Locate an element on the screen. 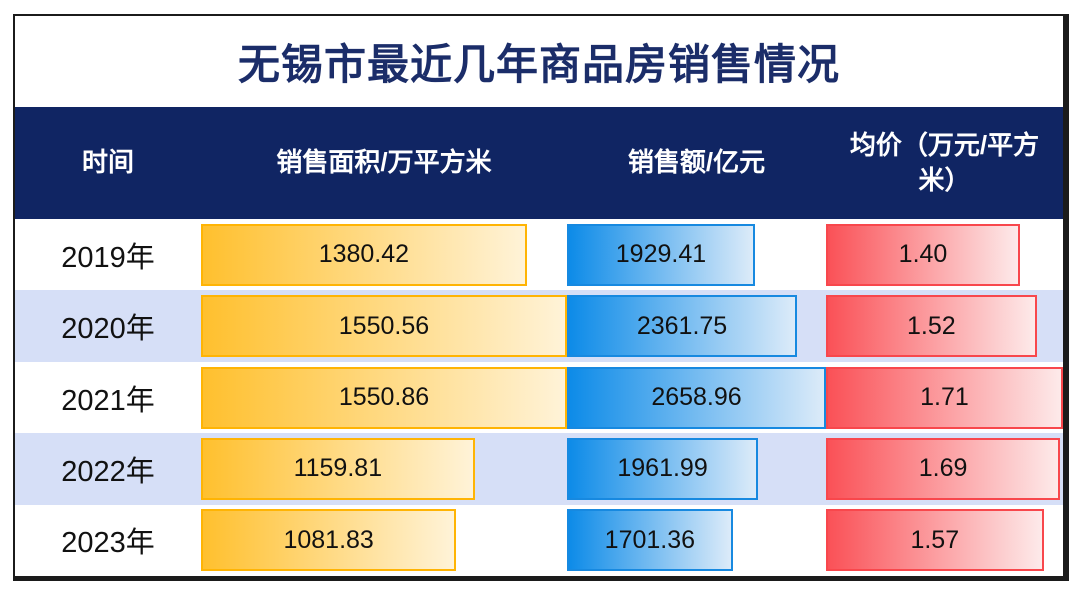 The height and width of the screenshot is (594, 1080). column-header-sales: 销售额/亿元 is located at coordinates (696, 162).